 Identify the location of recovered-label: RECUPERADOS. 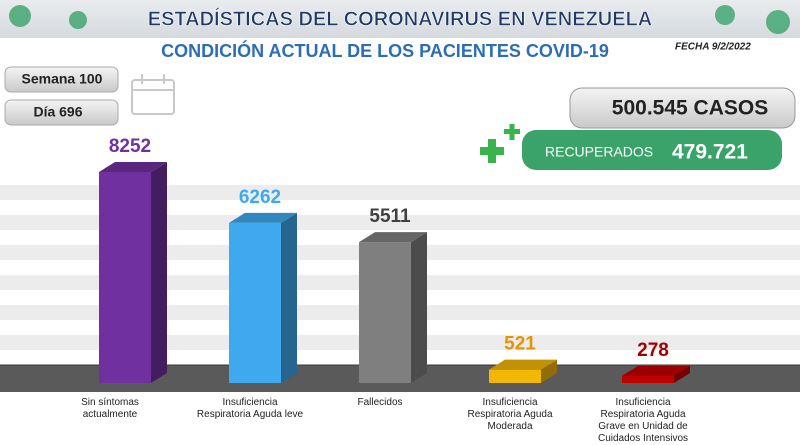
(599, 152).